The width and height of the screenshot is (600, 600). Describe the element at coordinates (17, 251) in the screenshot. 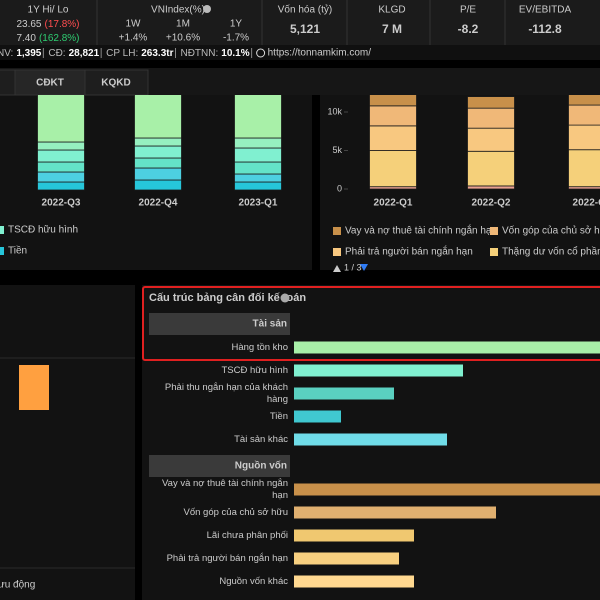

I see `legend-label: Tiền` at that location.